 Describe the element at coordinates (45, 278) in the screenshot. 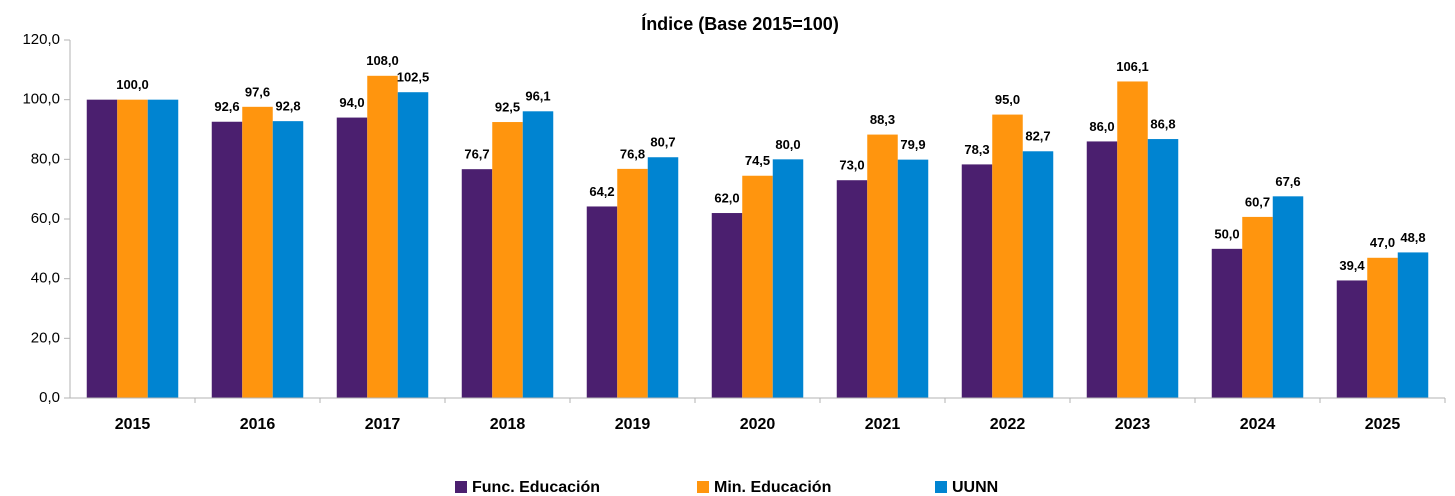

I see `y-tick-label: 40,0` at that location.